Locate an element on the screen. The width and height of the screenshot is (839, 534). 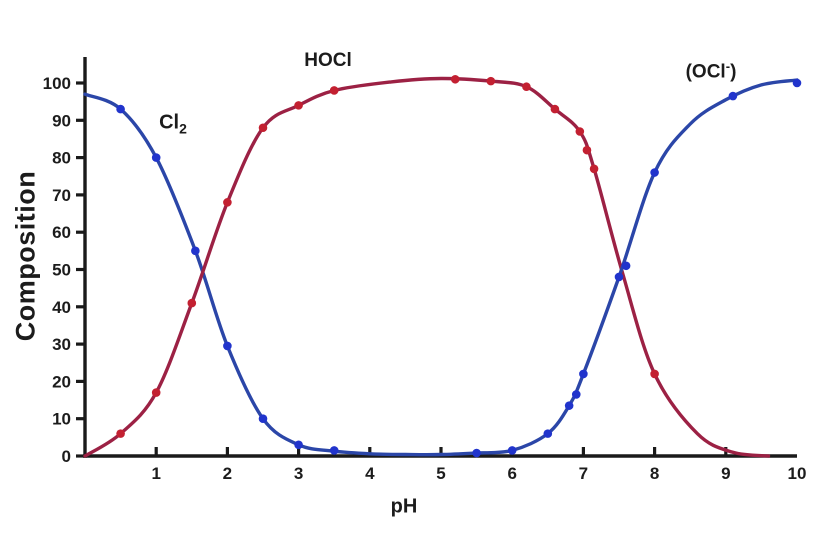
y-tick-label: 100 is located at coordinates (57, 83).